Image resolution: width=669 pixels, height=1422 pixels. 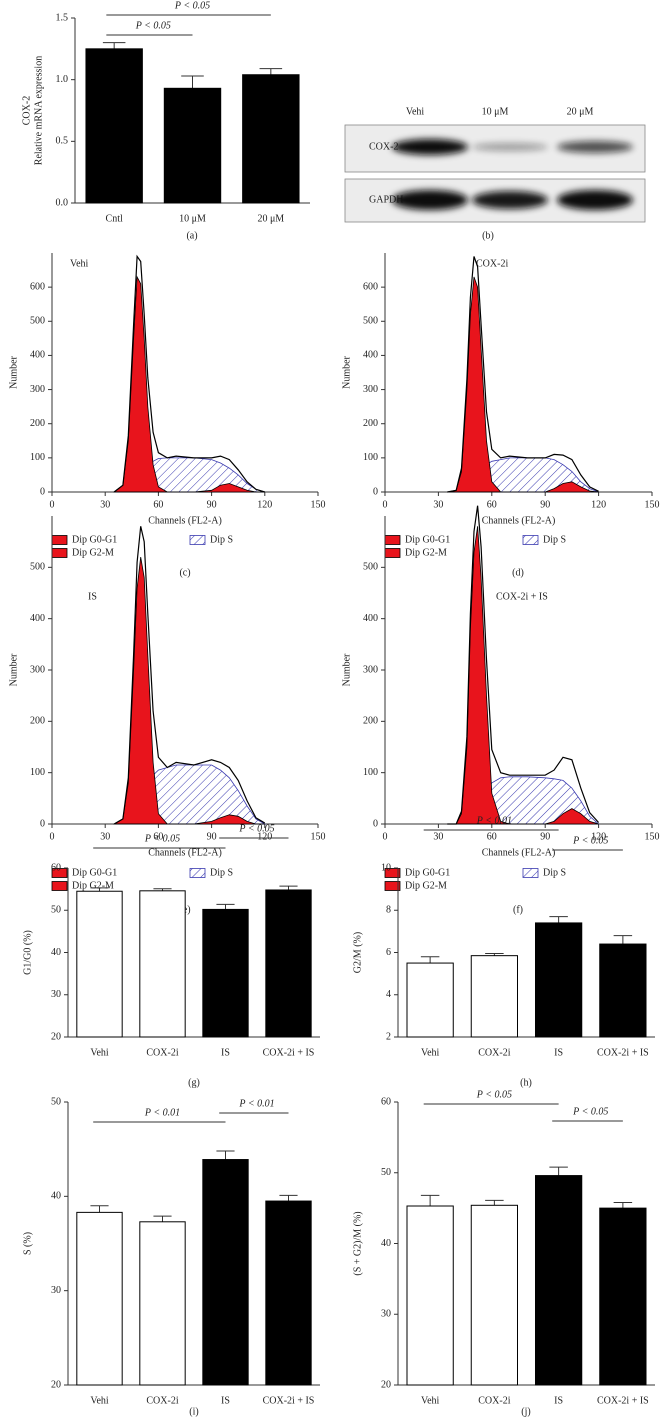 What do you see at coordinates (92, 596) in the screenshot?
I see `panel-title: IS` at bounding box center [92, 596].